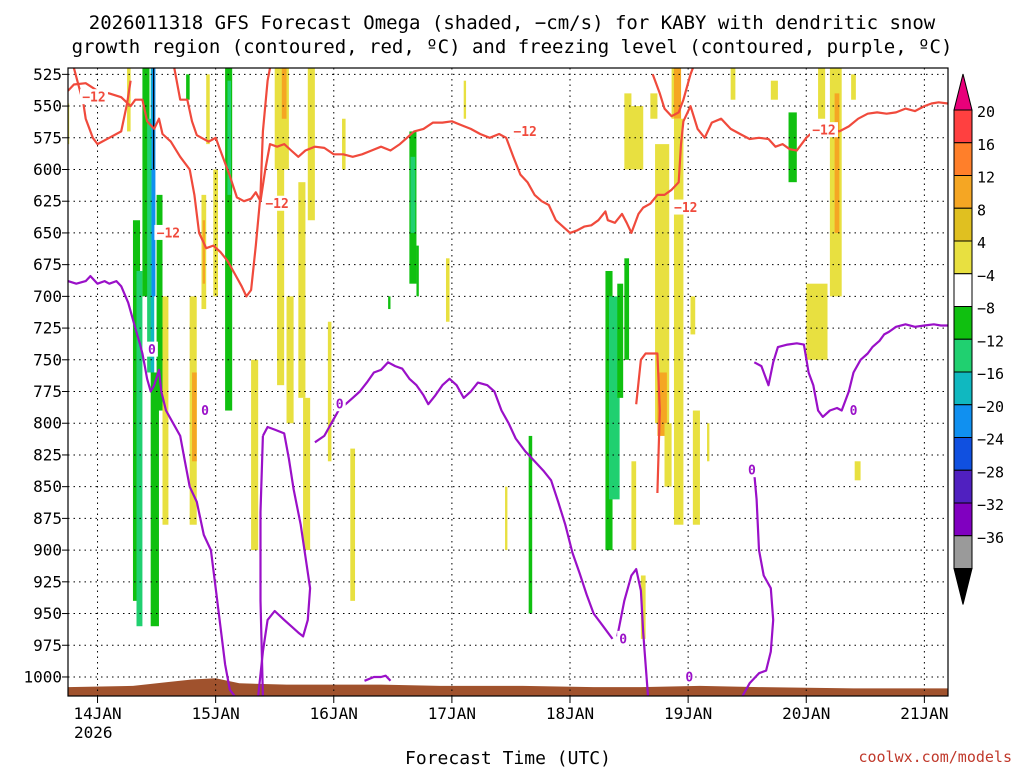 This screenshot has height=768, width=1024. I want to click on contour-label-7: 0, so click(205, 411).